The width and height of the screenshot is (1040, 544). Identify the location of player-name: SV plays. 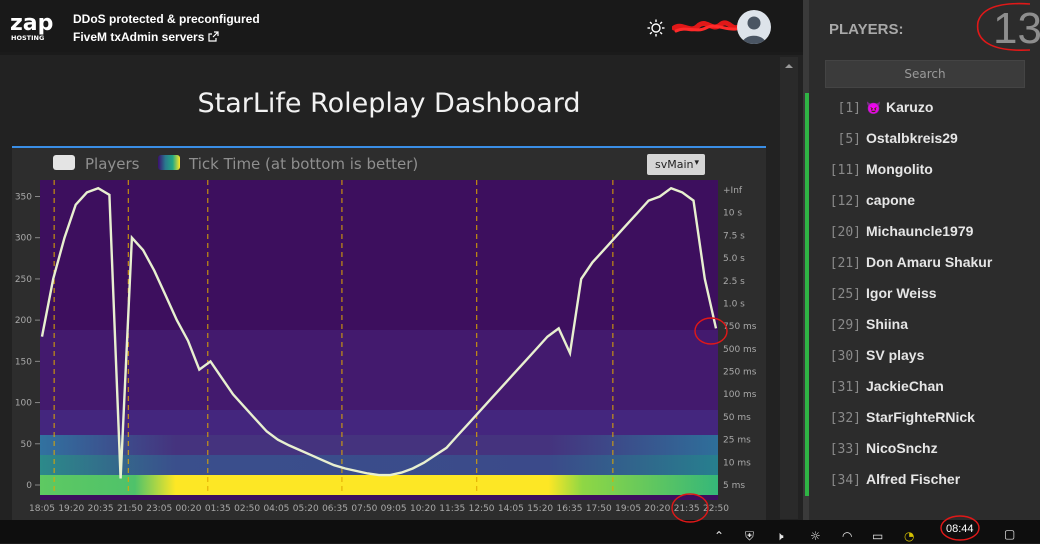
(895, 355).